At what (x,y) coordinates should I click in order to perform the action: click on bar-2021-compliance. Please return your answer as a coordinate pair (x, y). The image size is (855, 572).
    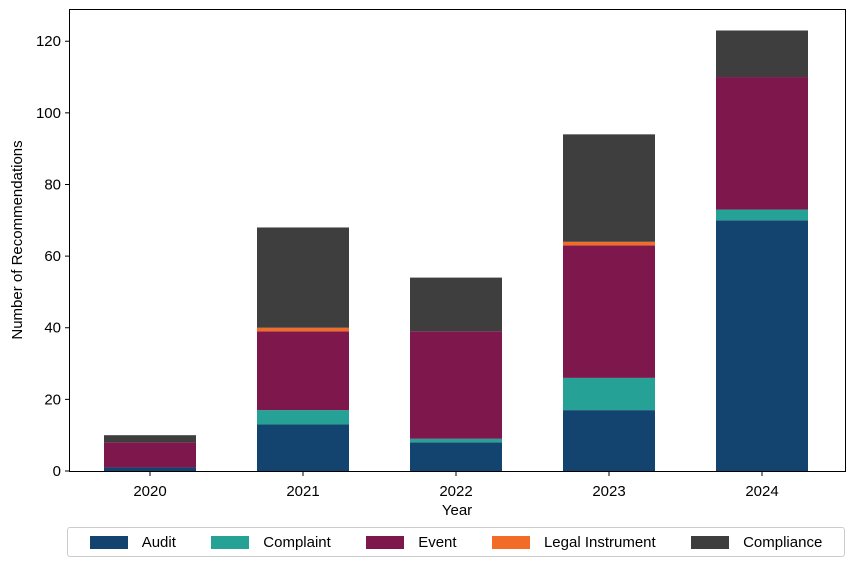
    Looking at the image, I should click on (303, 277).